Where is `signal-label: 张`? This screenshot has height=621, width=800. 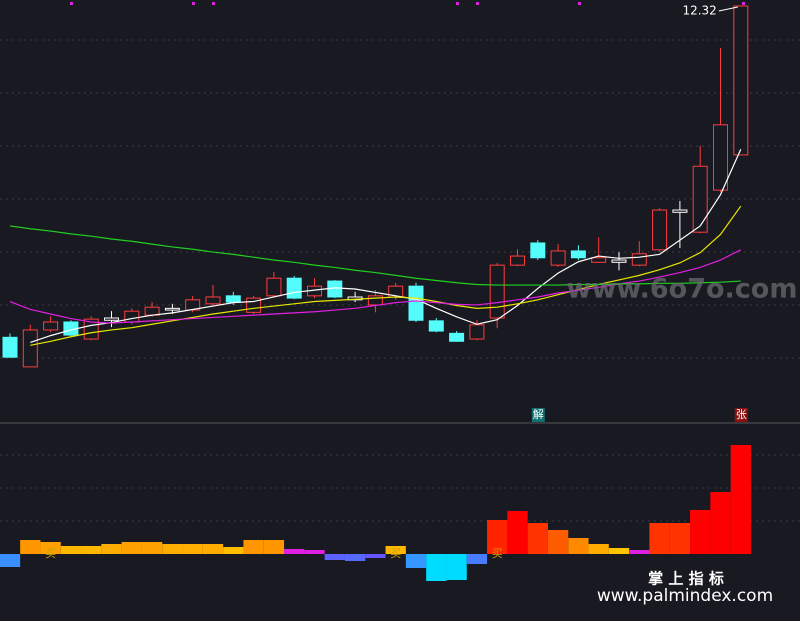 signal-label: 张 is located at coordinates (741, 414).